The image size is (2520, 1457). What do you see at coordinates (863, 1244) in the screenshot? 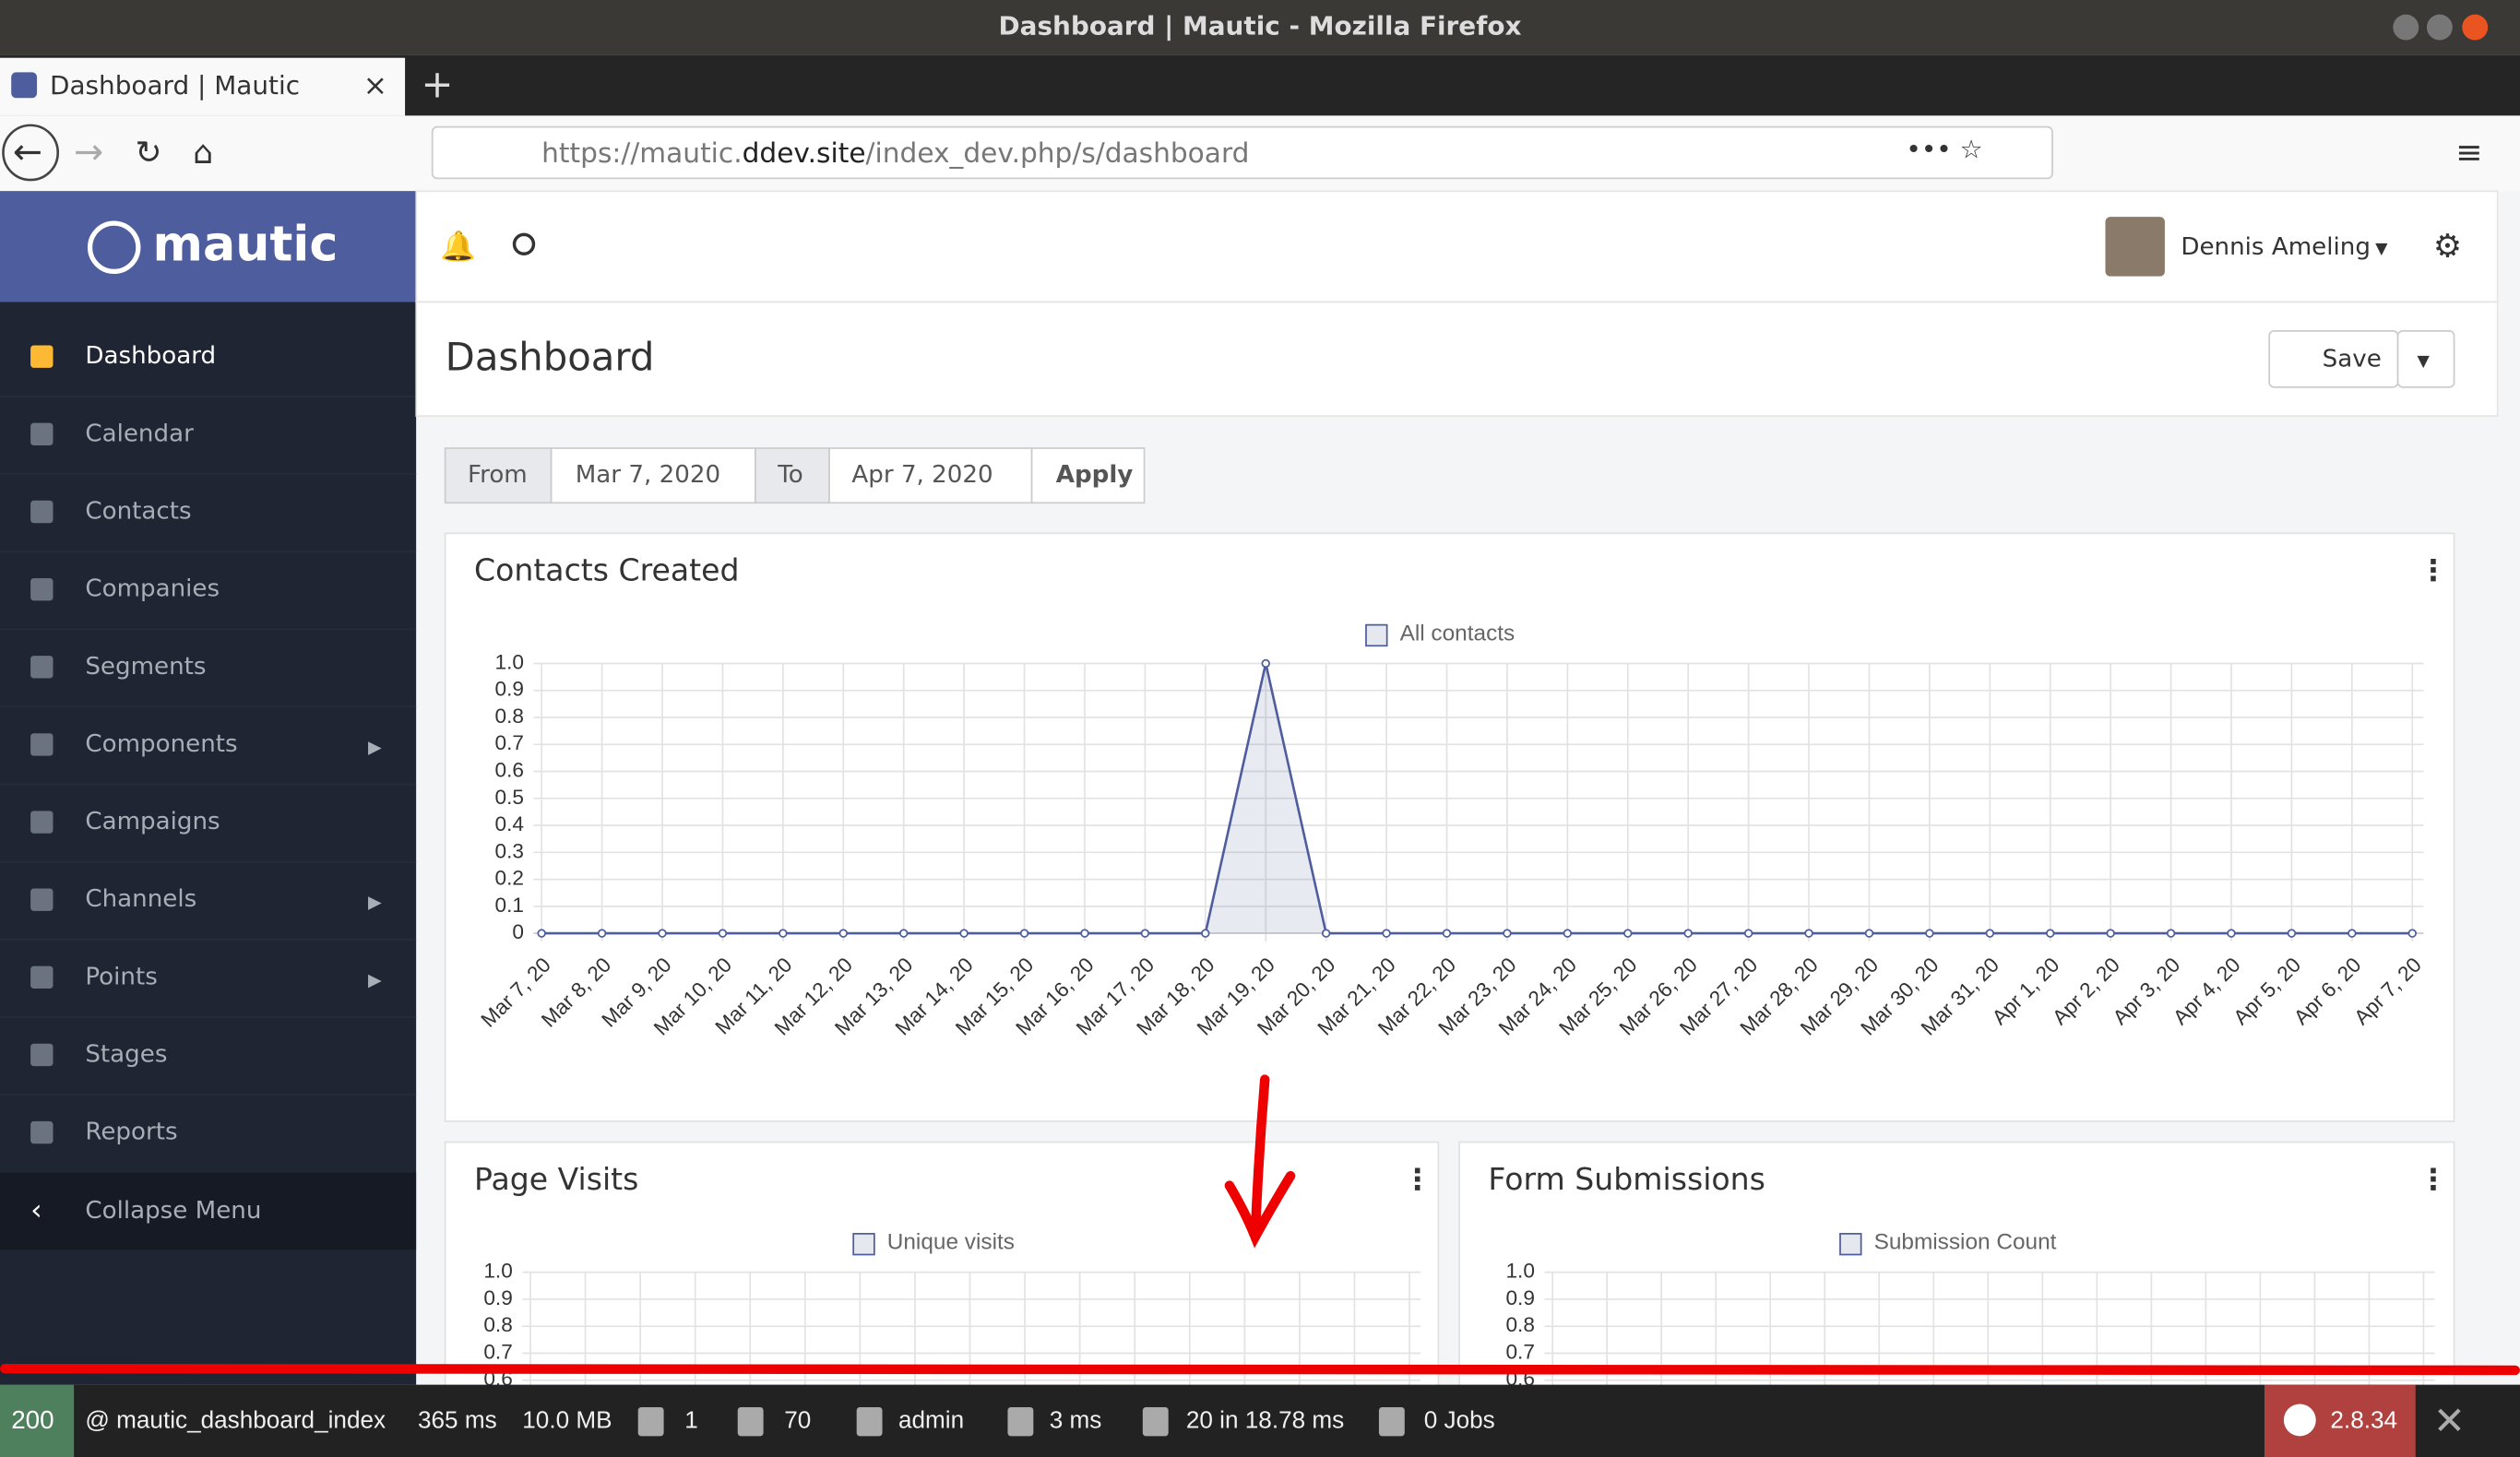
I see `legend-swatch` at bounding box center [863, 1244].